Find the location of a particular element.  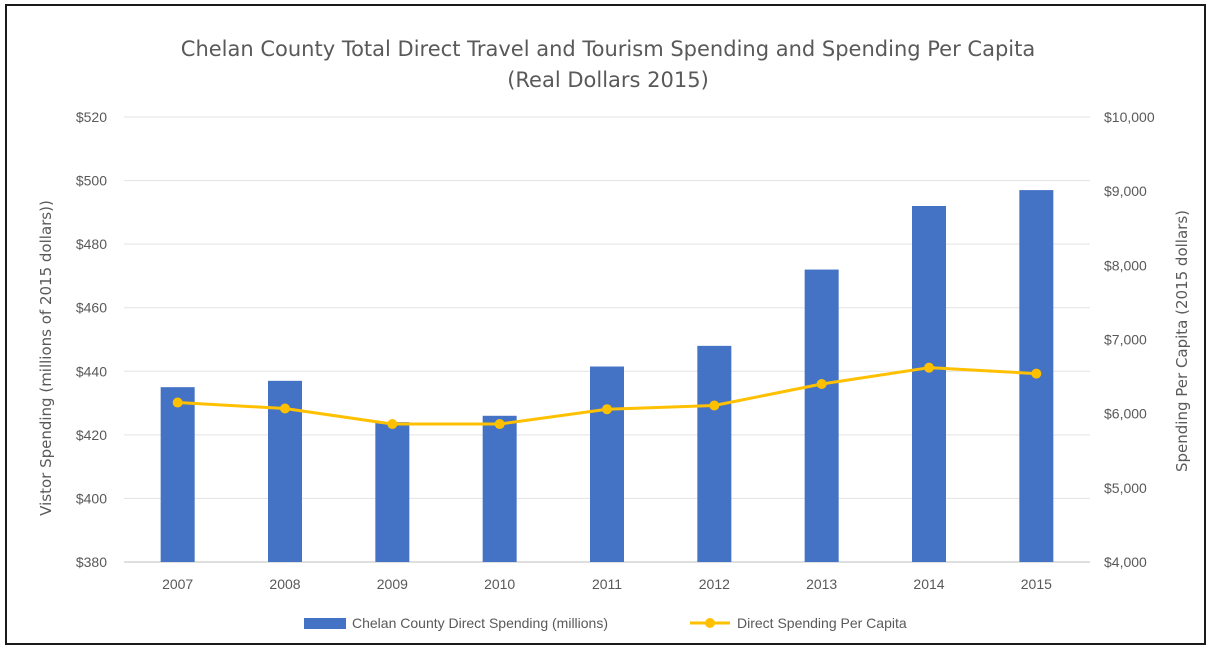

left-axis-tick-label: $500 is located at coordinates (91, 181).